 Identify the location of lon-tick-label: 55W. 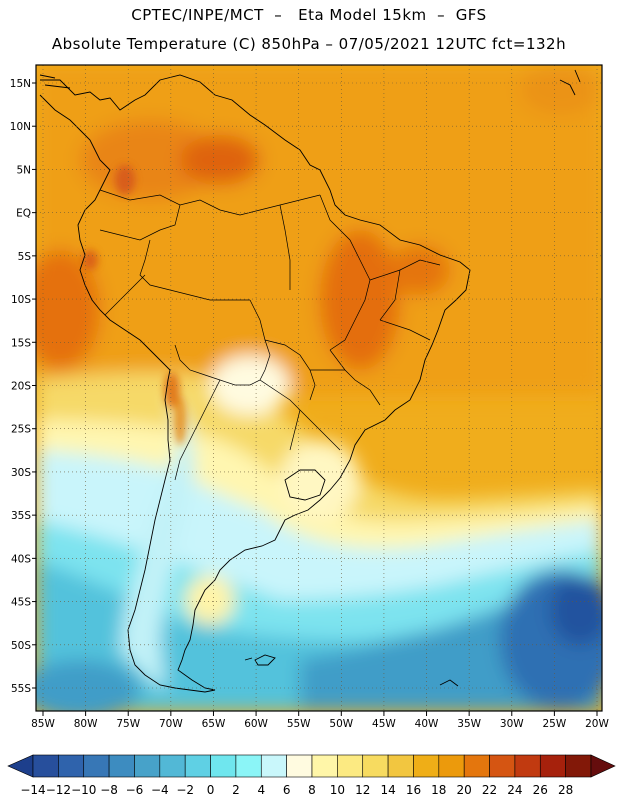
(299, 724).